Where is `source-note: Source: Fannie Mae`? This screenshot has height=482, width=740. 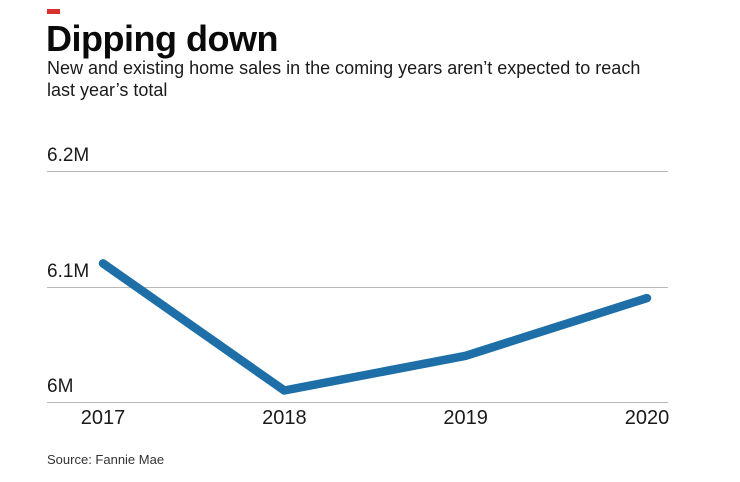
source-note: Source: Fannie Mae is located at coordinates (106, 459).